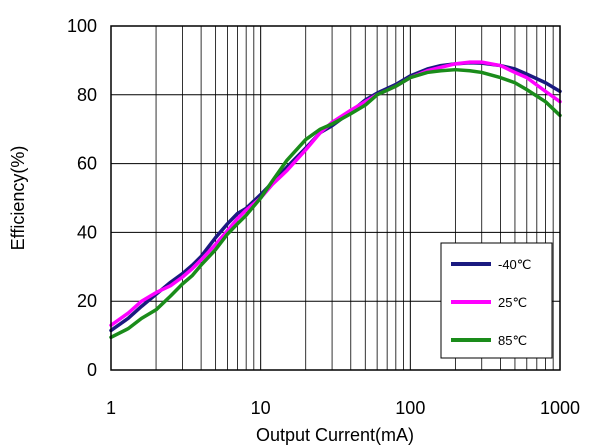 The image size is (590, 448). What do you see at coordinates (92, 370) in the screenshot?
I see `y-tick-label: 0` at bounding box center [92, 370].